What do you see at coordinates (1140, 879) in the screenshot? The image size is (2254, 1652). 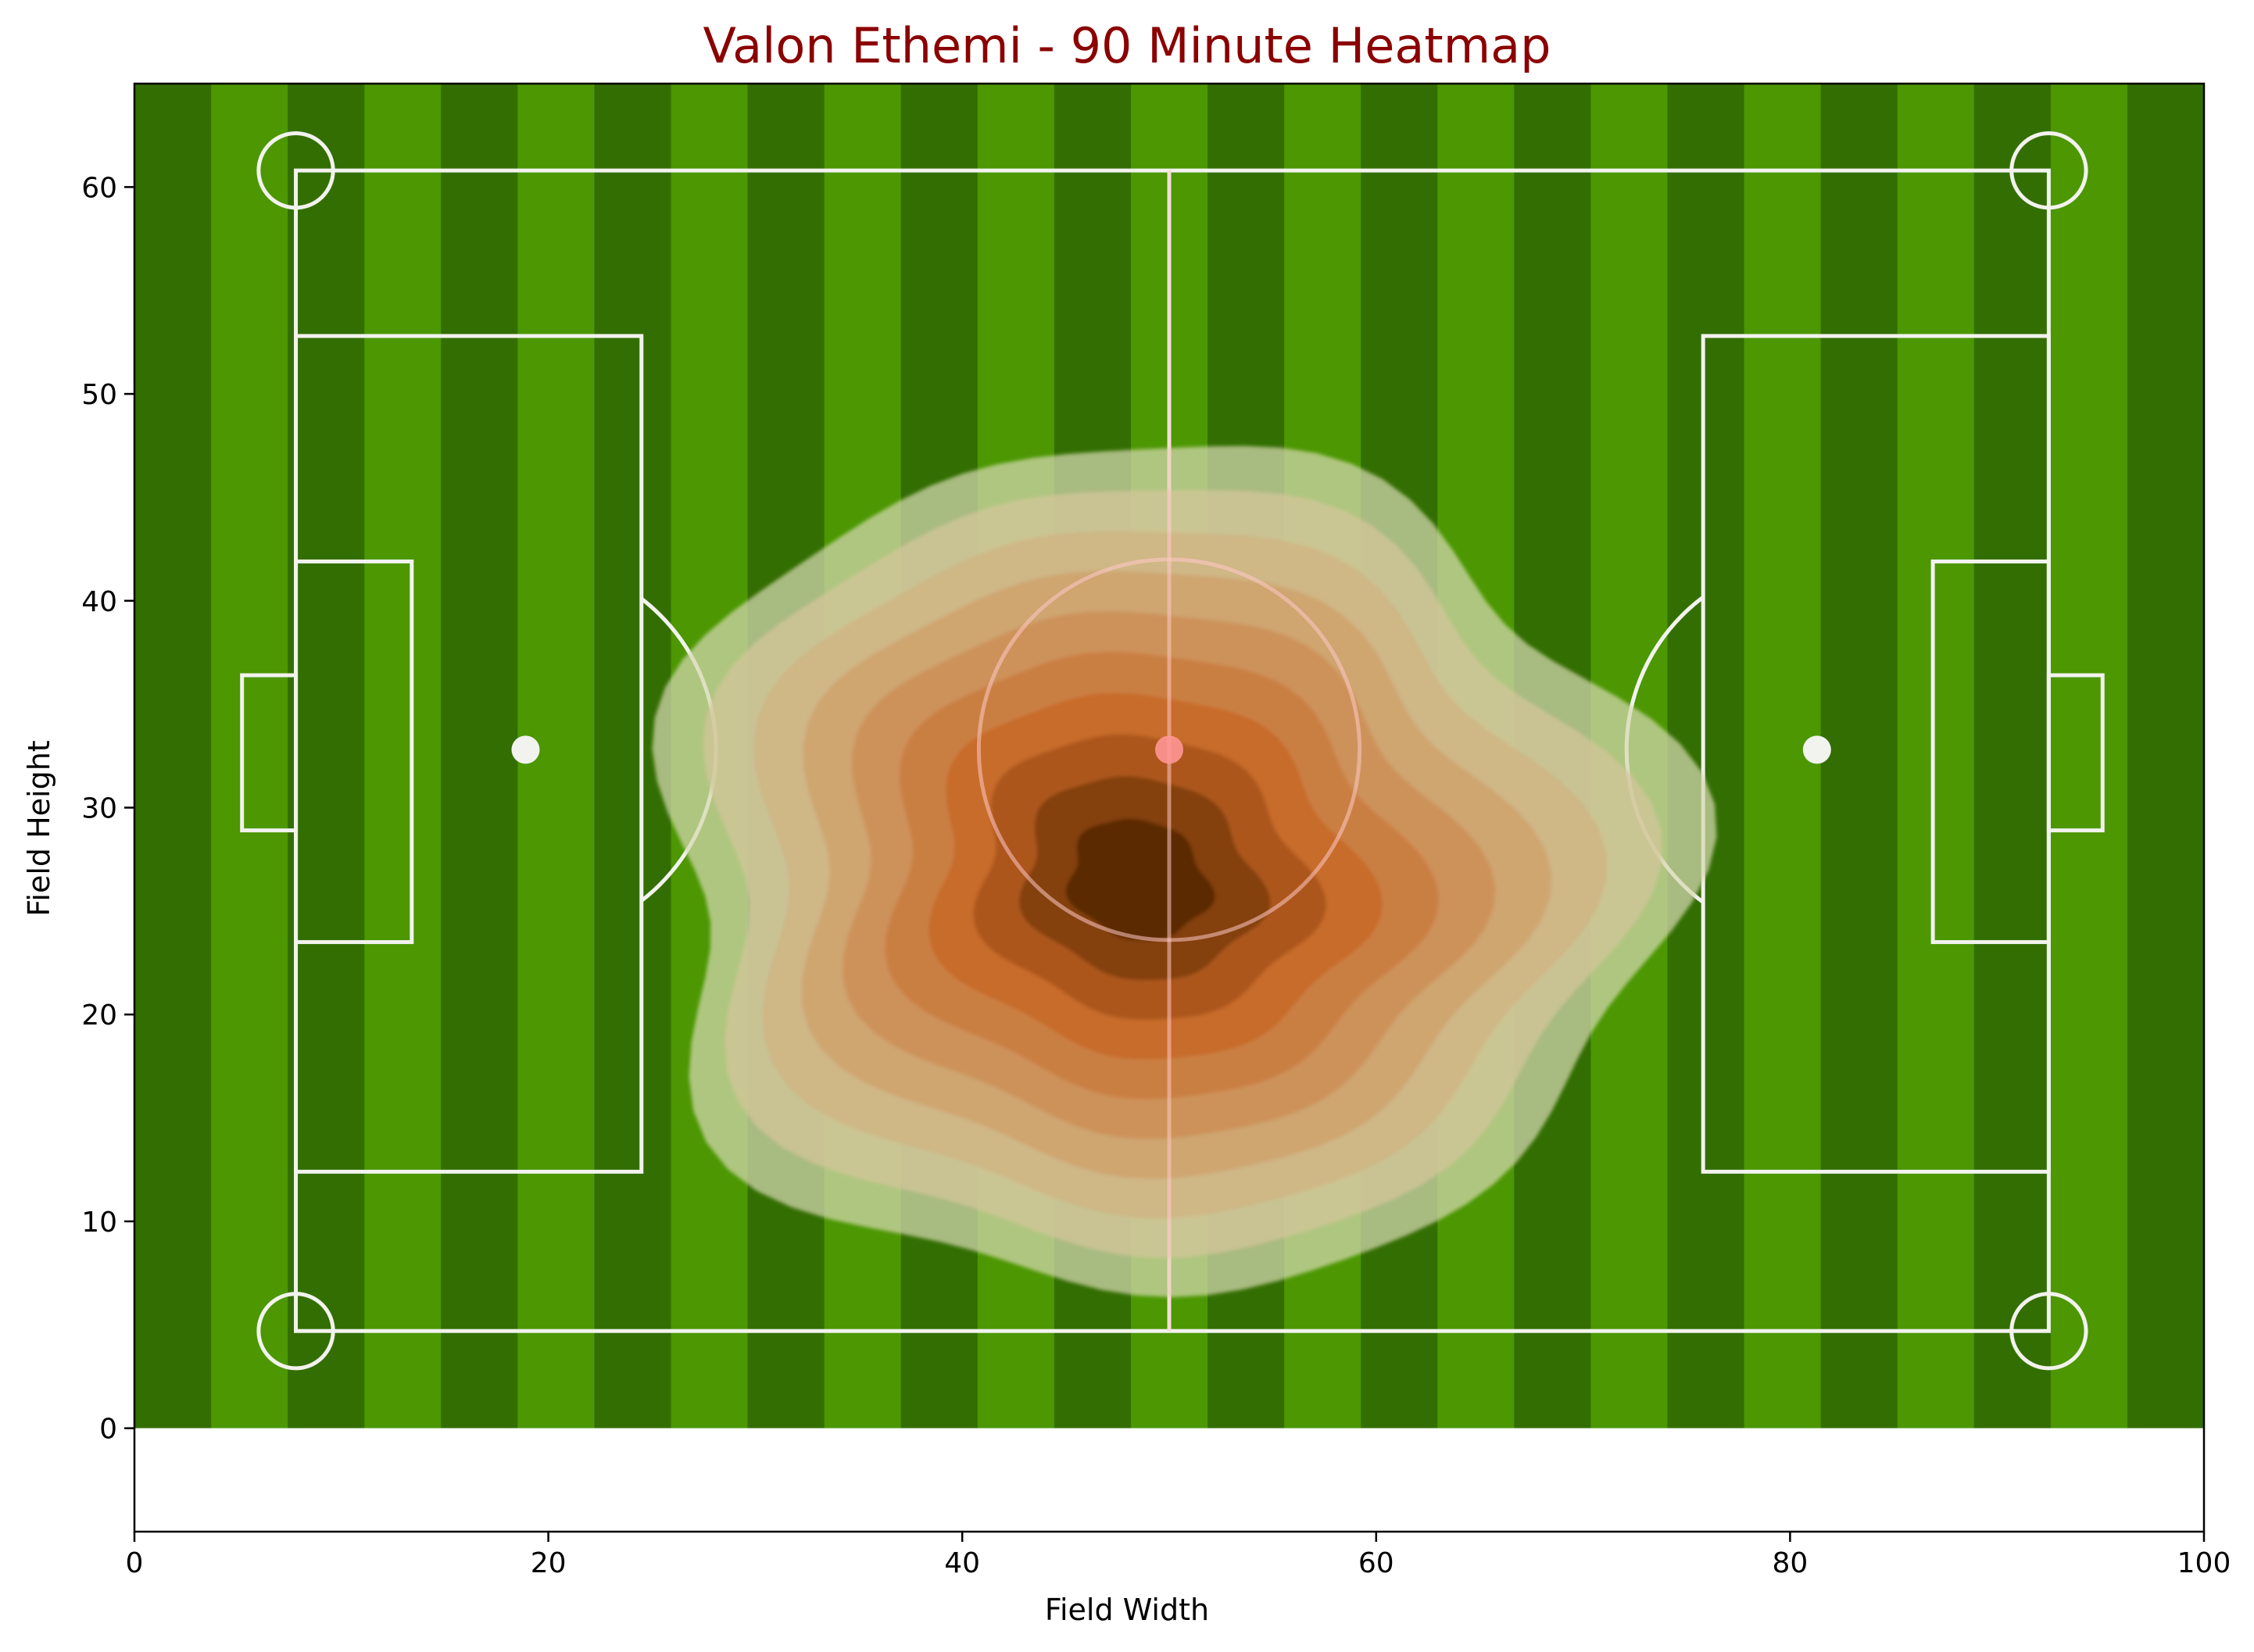 I see `density-level` at bounding box center [1140, 879].